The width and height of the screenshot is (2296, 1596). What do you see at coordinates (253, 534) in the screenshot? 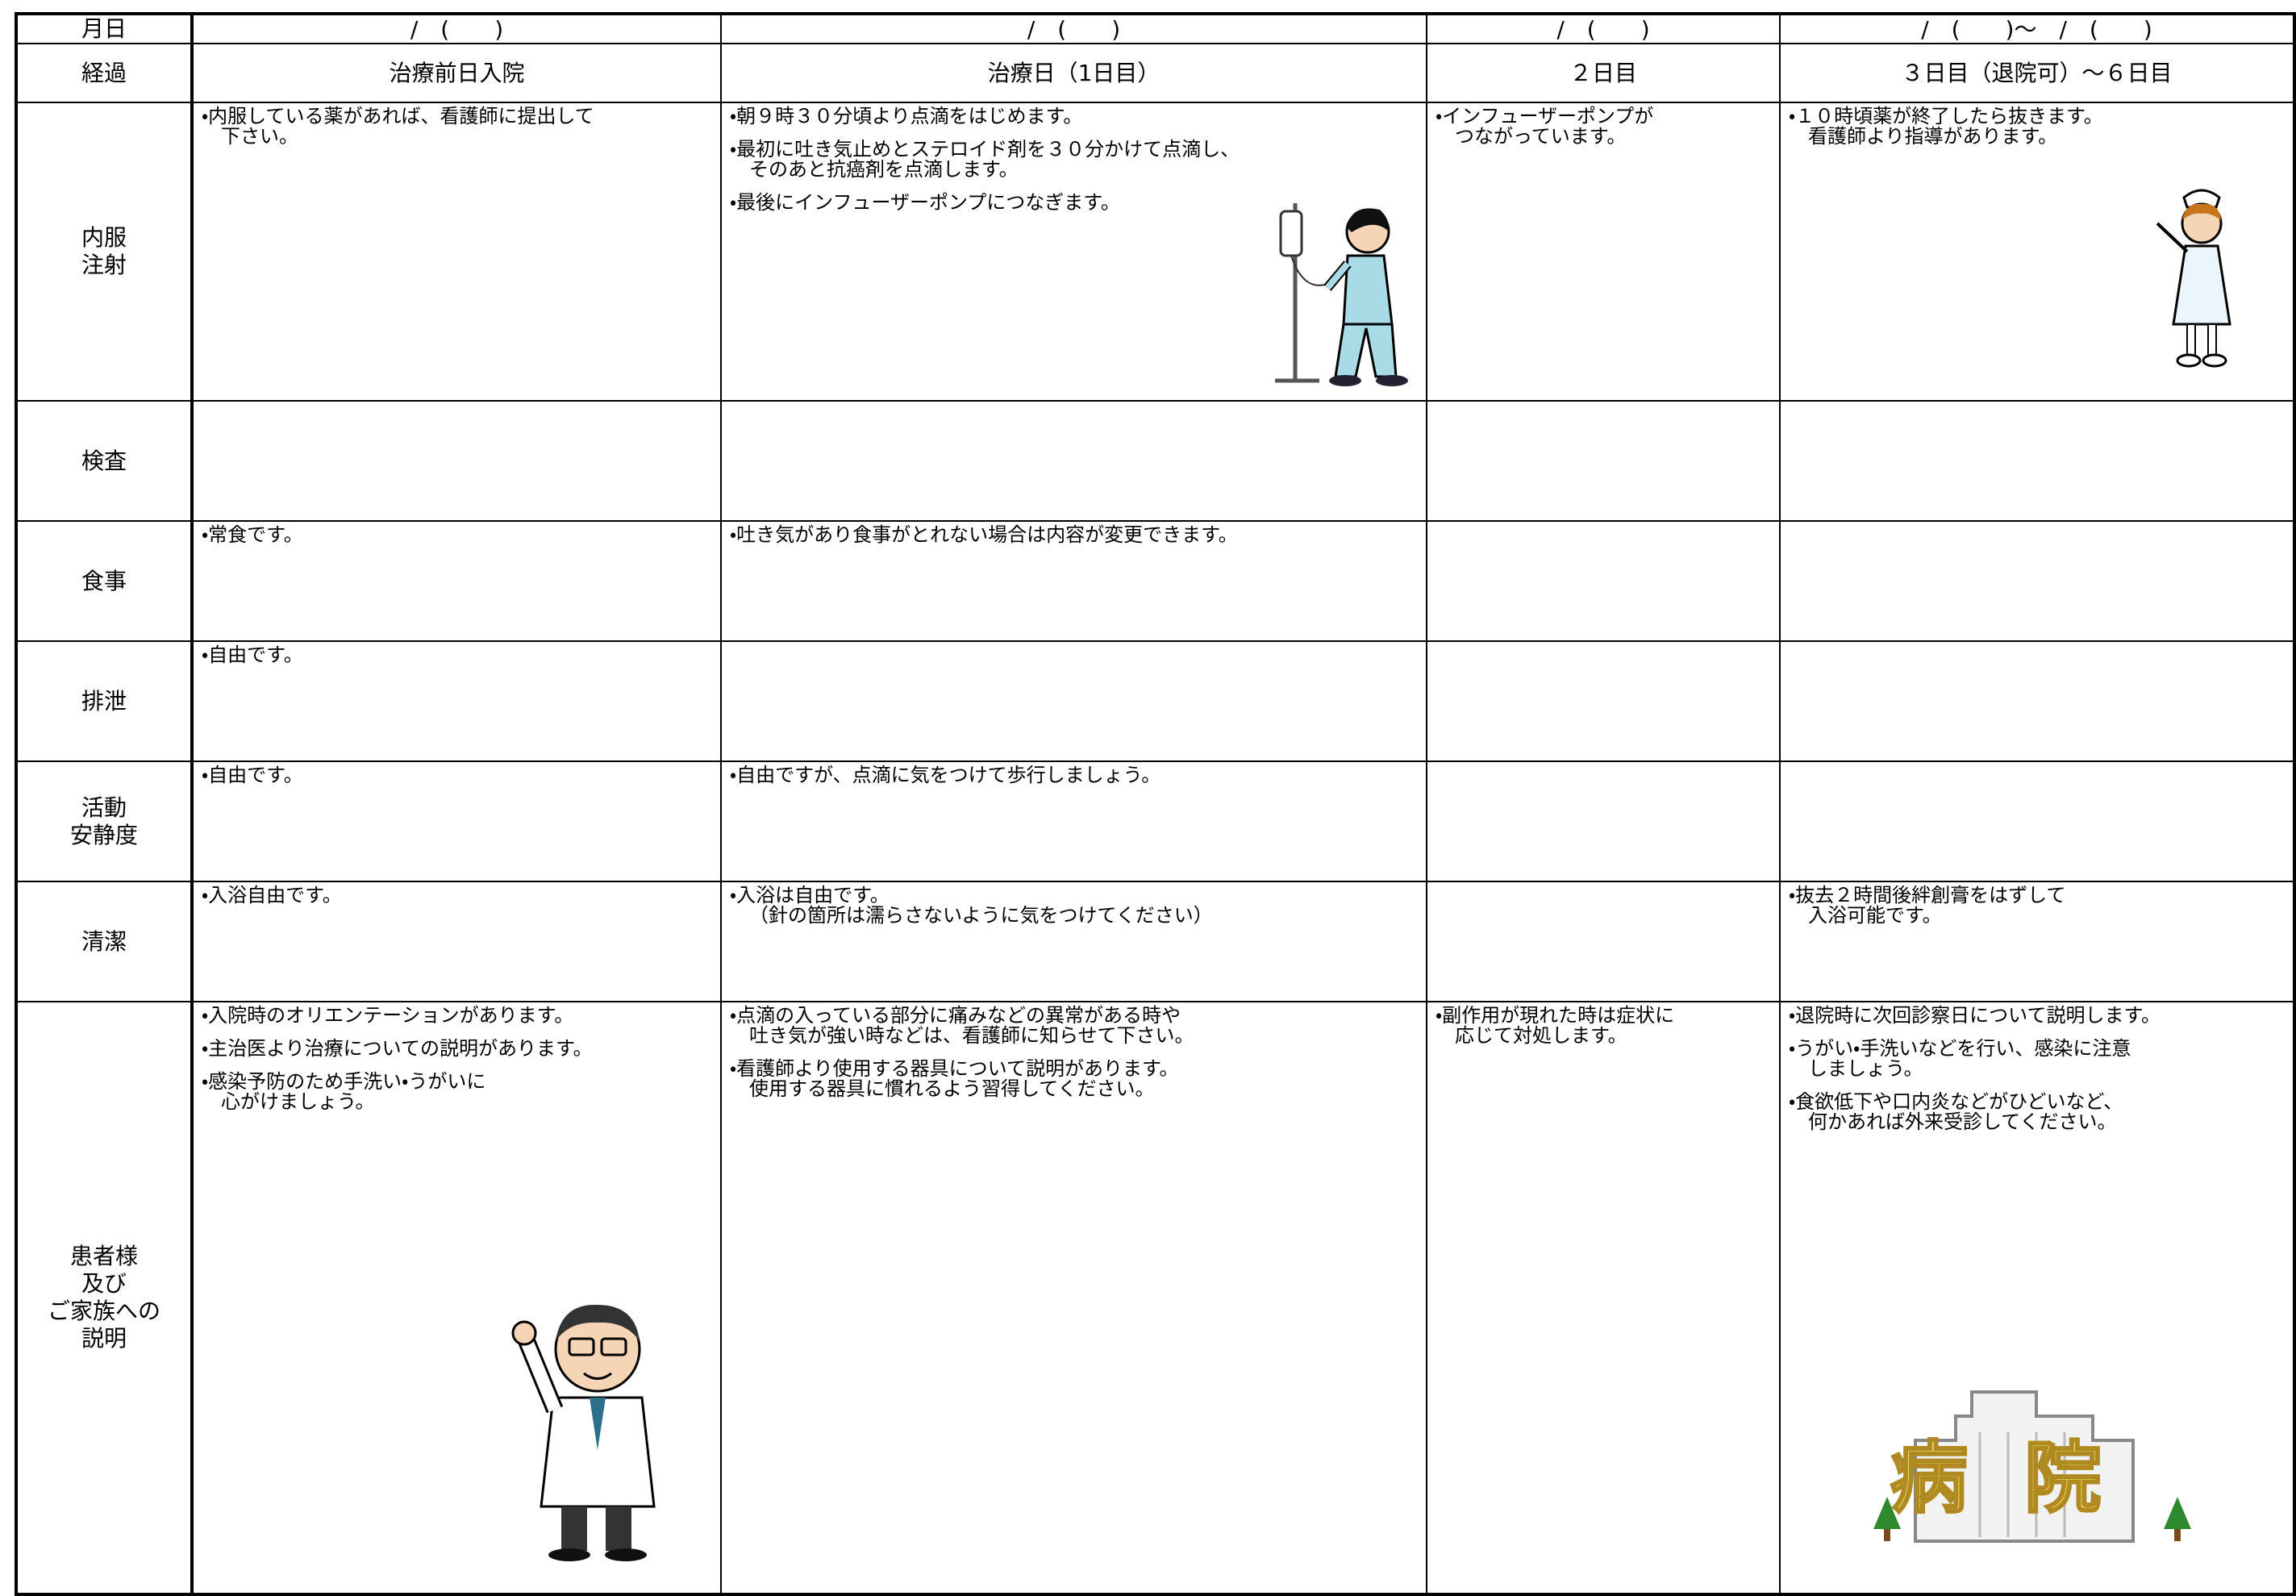
I see `text-line: ・常食です。` at bounding box center [253, 534].